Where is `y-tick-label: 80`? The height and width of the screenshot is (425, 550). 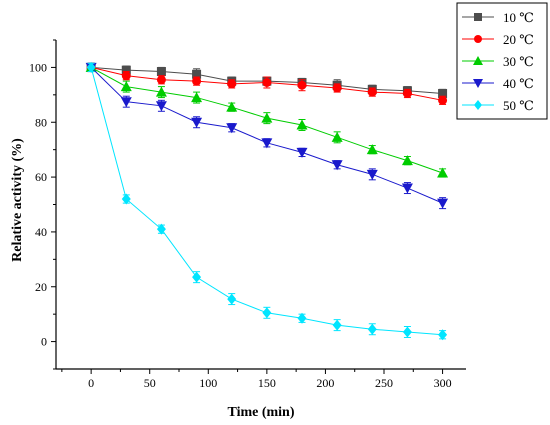 y-tick-label: 80 is located at coordinates (41, 122).